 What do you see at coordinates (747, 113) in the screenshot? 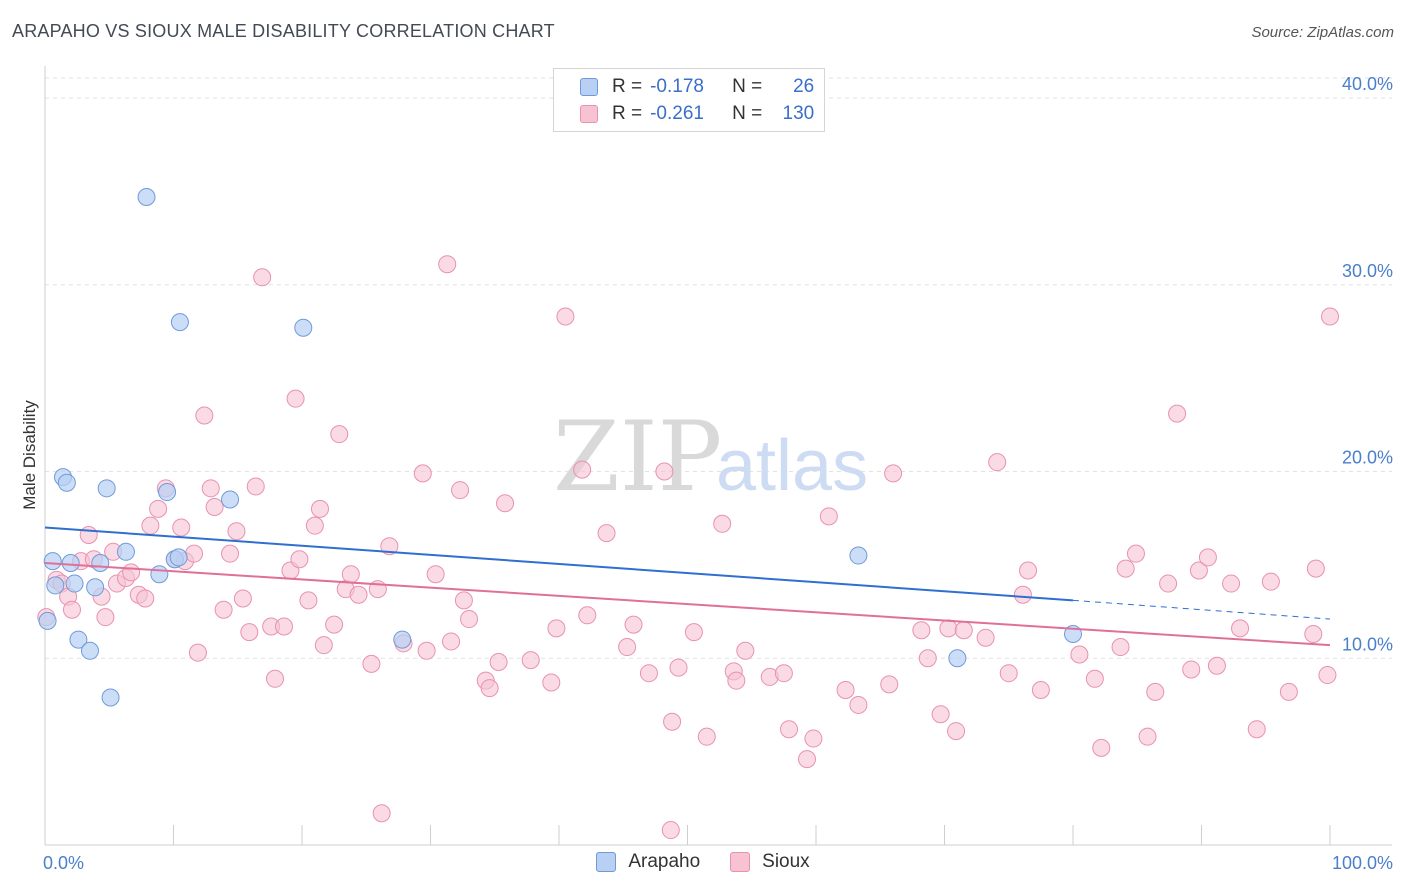
I see `n-label: N =` at bounding box center [747, 113].